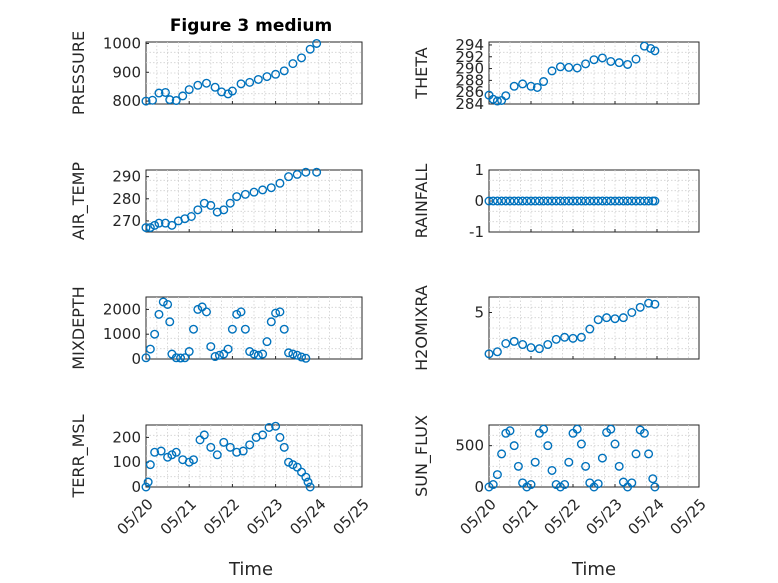 Image resolution: width=778 pixels, height=583 pixels. Describe the element at coordinates (216, 201) in the screenshot. I see `subplot-air_temp: 270 280 290 AIR_TEMP` at that location.